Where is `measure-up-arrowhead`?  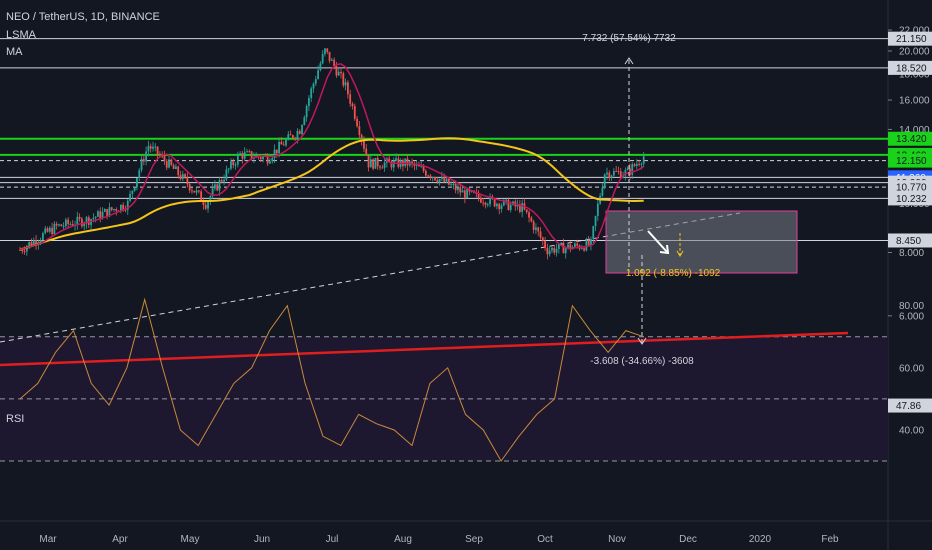 measure-up-arrowhead is located at coordinates (629, 61).